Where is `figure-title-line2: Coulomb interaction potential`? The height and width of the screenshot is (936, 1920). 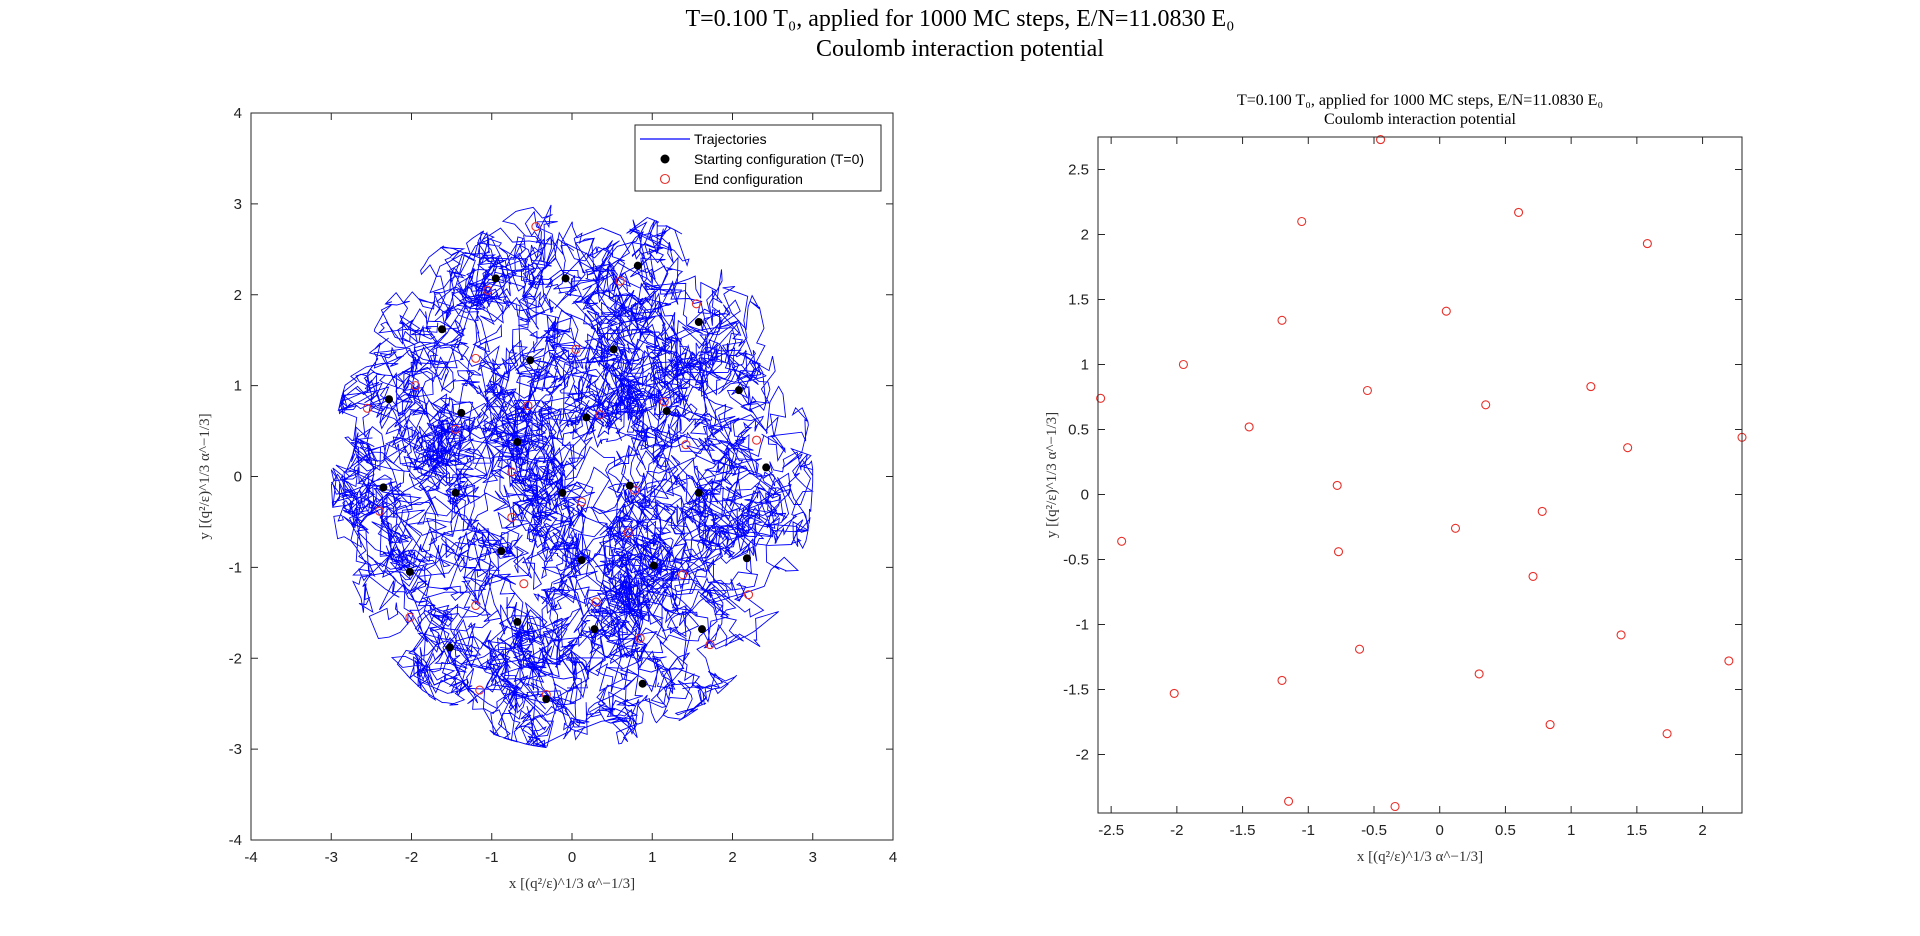 figure-title-line2: Coulomb interaction potential is located at coordinates (960, 49).